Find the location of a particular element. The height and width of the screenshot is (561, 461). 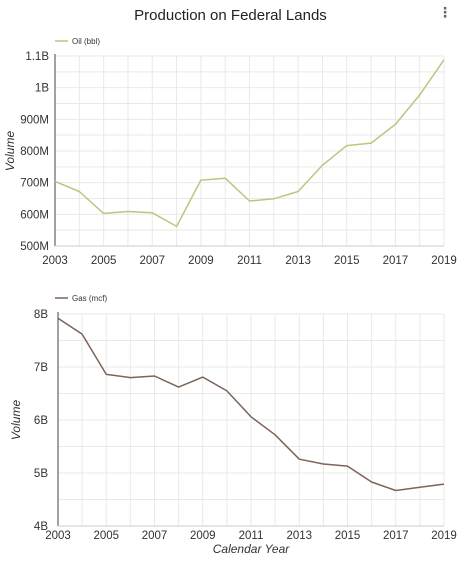

y-tick-label: 4B is located at coordinates (41, 527).